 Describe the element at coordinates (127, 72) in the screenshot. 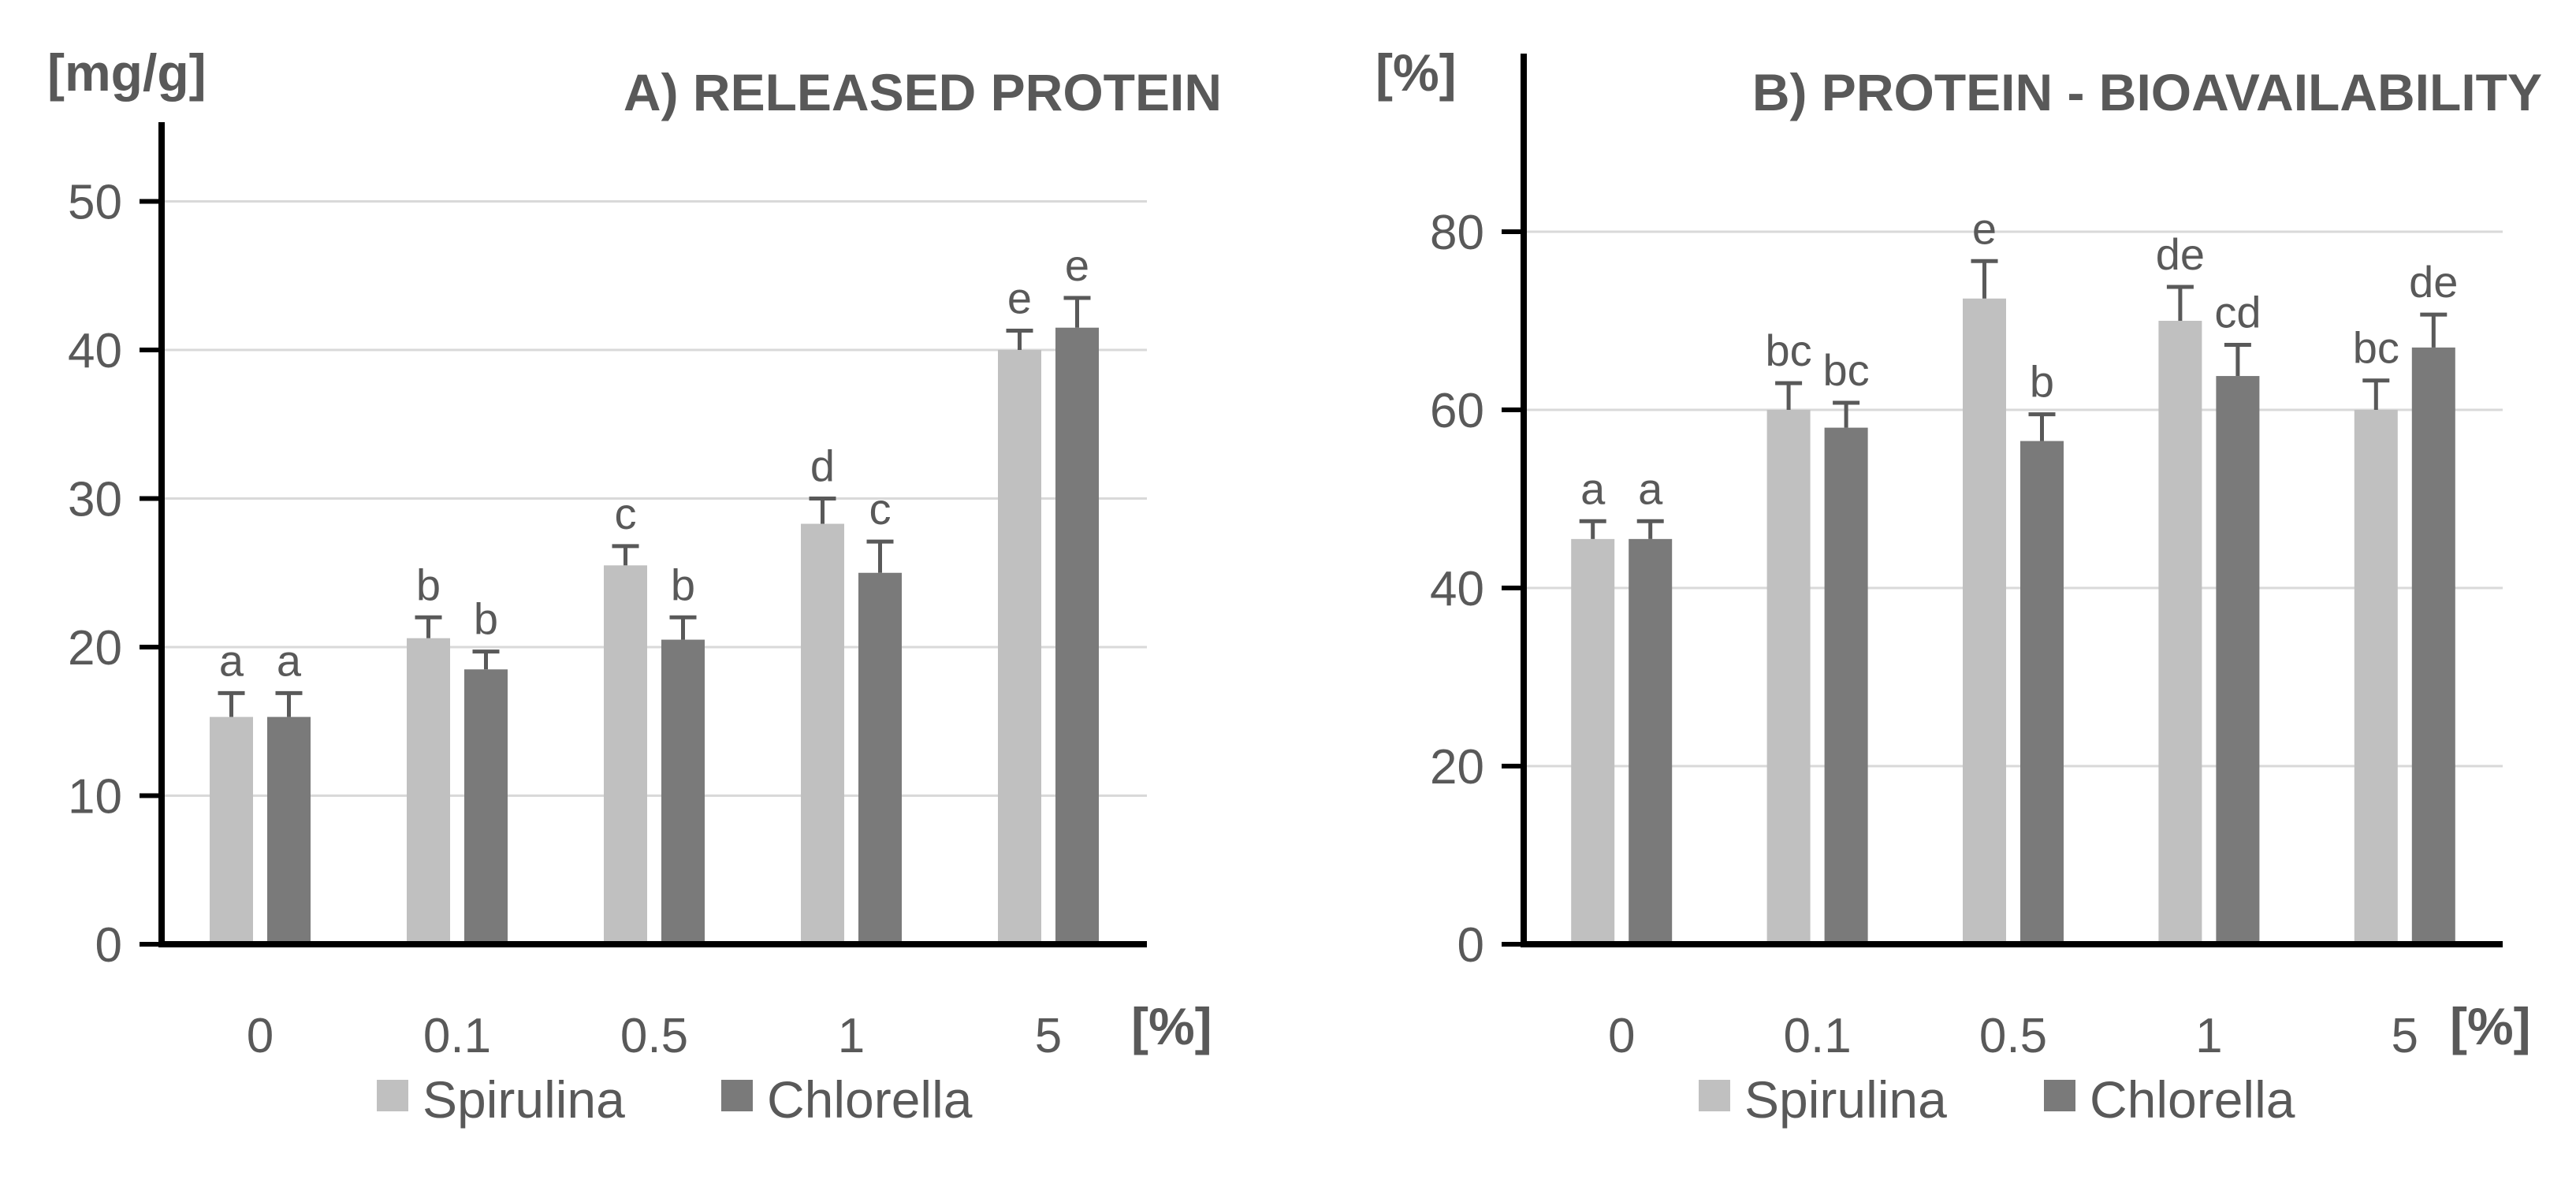

I see `y-axis-unit: [mg/g]` at that location.